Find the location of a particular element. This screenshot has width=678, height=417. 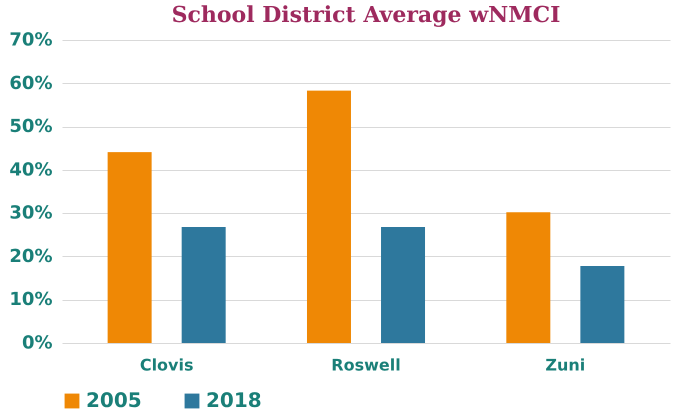

y-tick-label: 70% is located at coordinates (30, 40).